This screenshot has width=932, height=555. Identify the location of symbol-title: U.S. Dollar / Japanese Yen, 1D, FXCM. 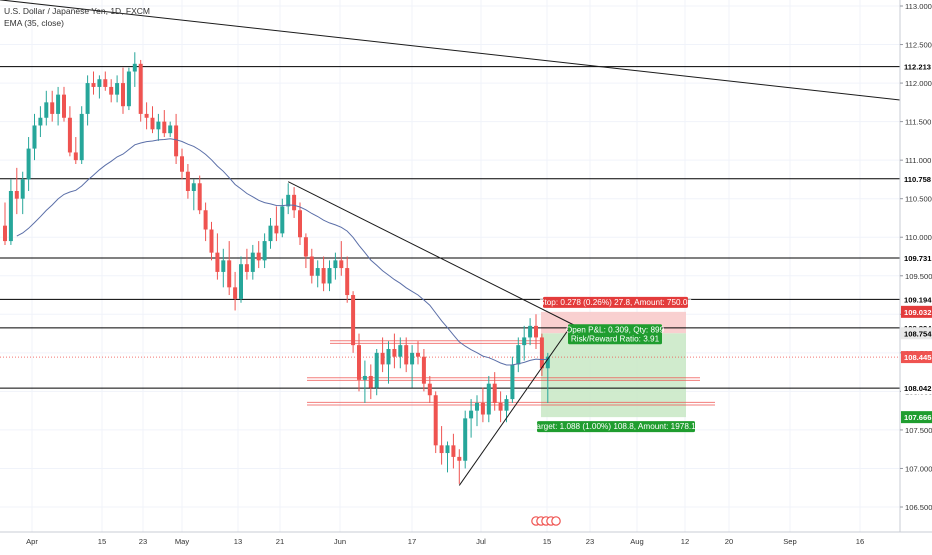
(77, 11).